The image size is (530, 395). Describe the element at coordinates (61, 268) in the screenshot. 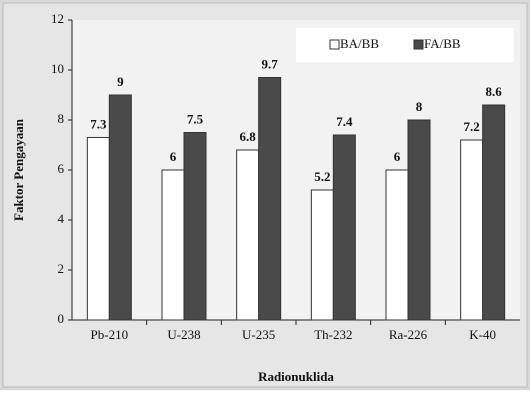

I see `y-tick-label: 2` at that location.